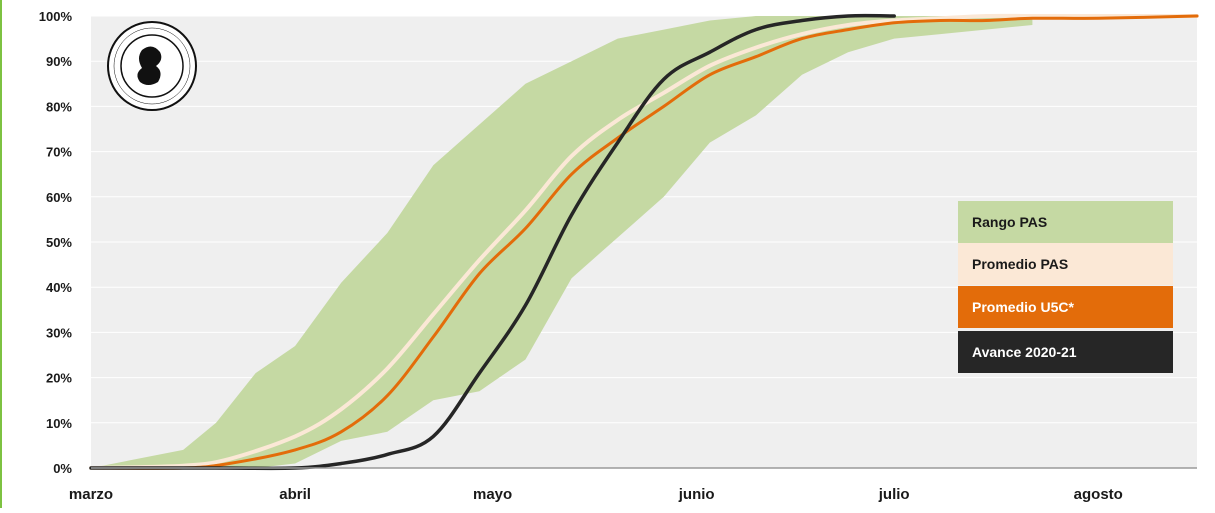 This screenshot has width=1215, height=513. Describe the element at coordinates (59, 332) in the screenshot. I see `y-tick-label: 30%` at that location.